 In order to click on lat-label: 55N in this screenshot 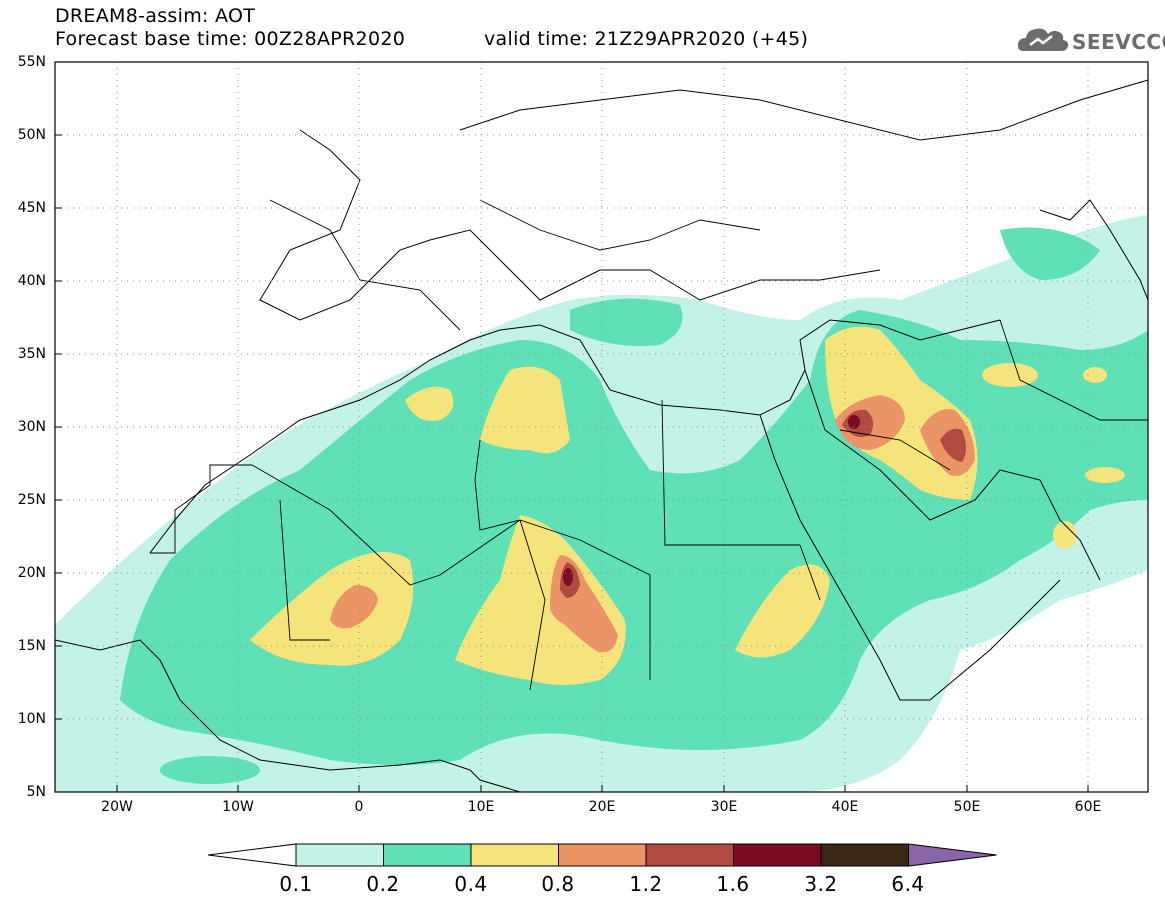, I will do `click(31, 62)`.